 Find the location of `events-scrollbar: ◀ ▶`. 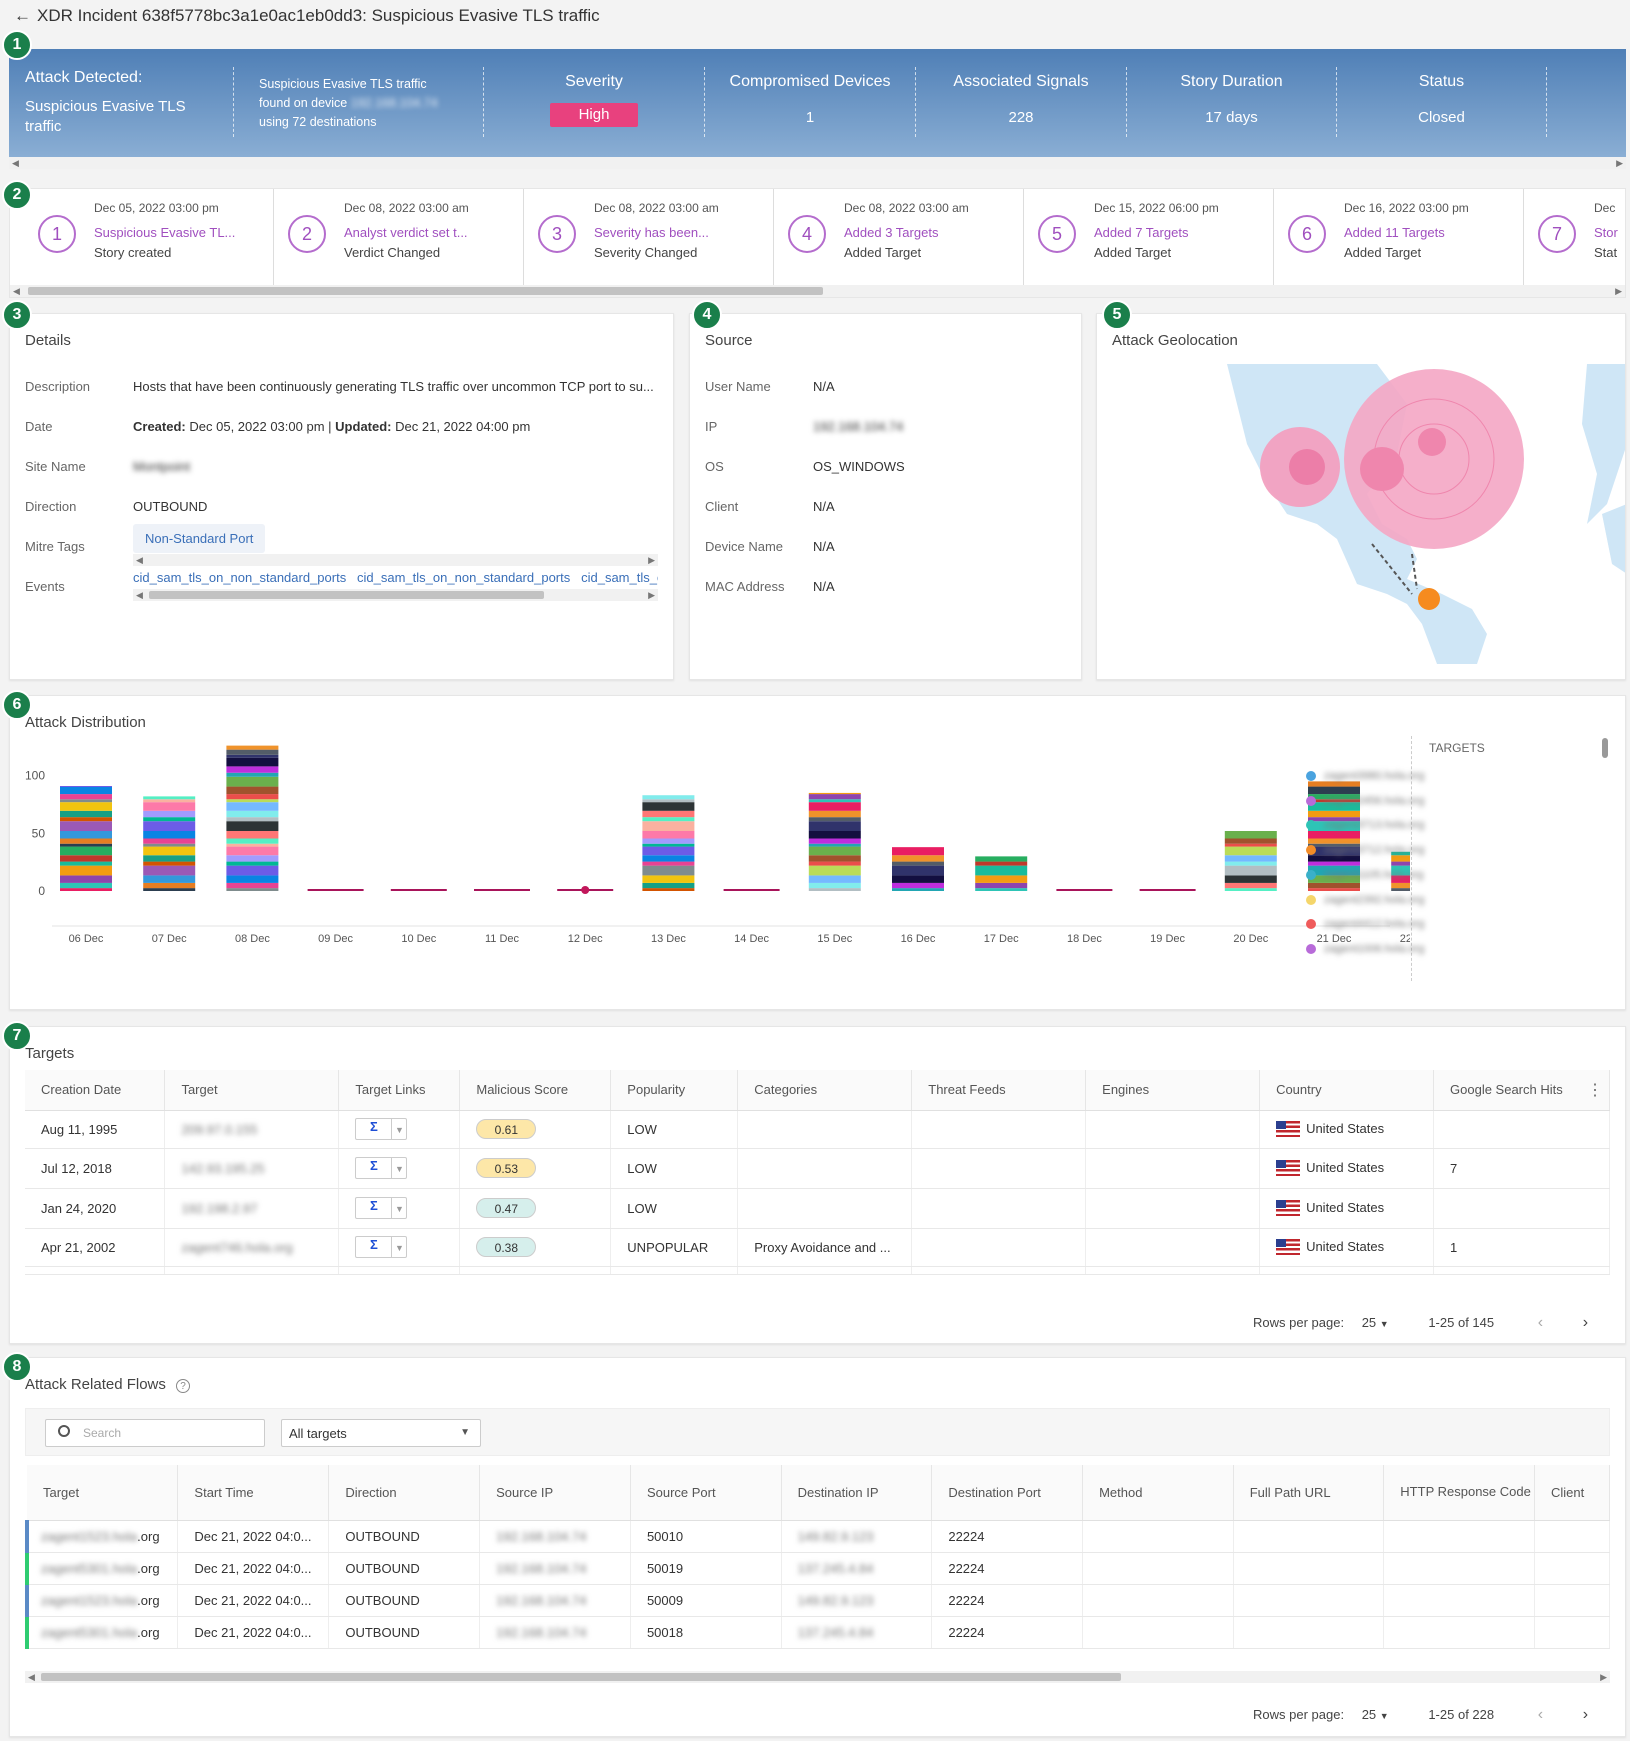

events-scrollbar: ◀ ▶ is located at coordinates (395, 595).